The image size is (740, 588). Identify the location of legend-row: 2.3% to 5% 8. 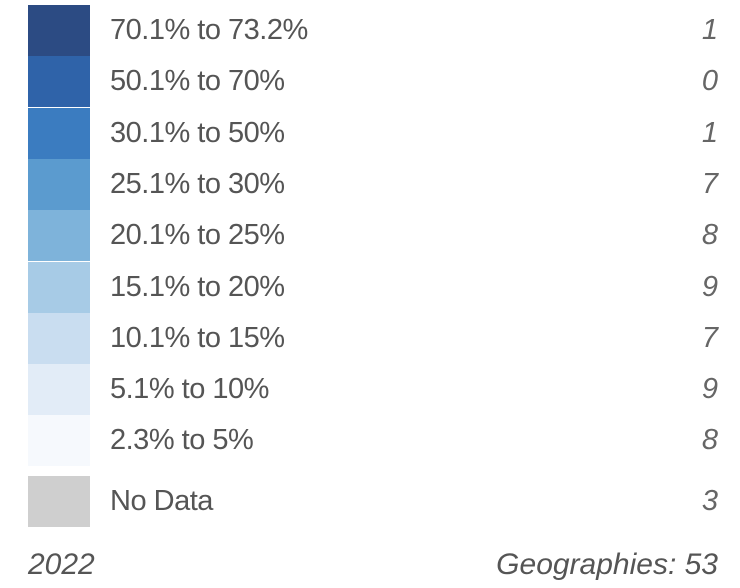
(370, 441).